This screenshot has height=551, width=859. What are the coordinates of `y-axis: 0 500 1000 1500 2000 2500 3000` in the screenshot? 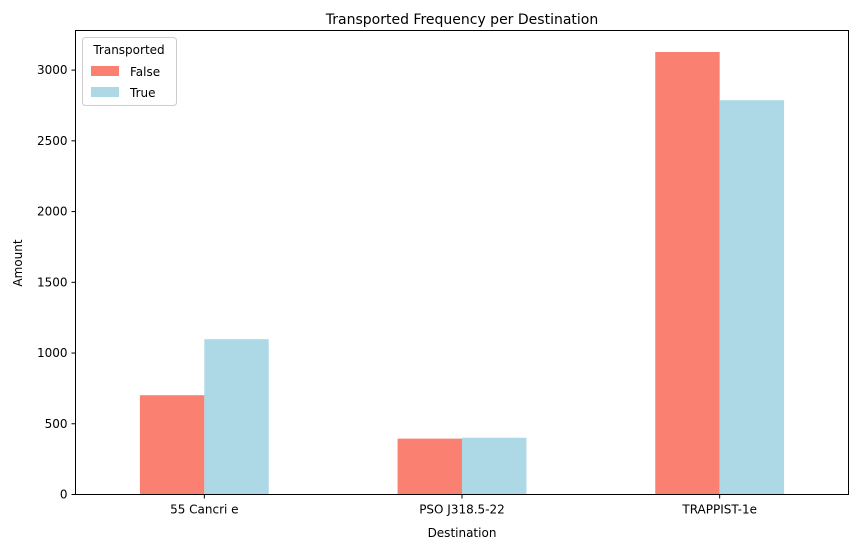 It's located at (56, 282).